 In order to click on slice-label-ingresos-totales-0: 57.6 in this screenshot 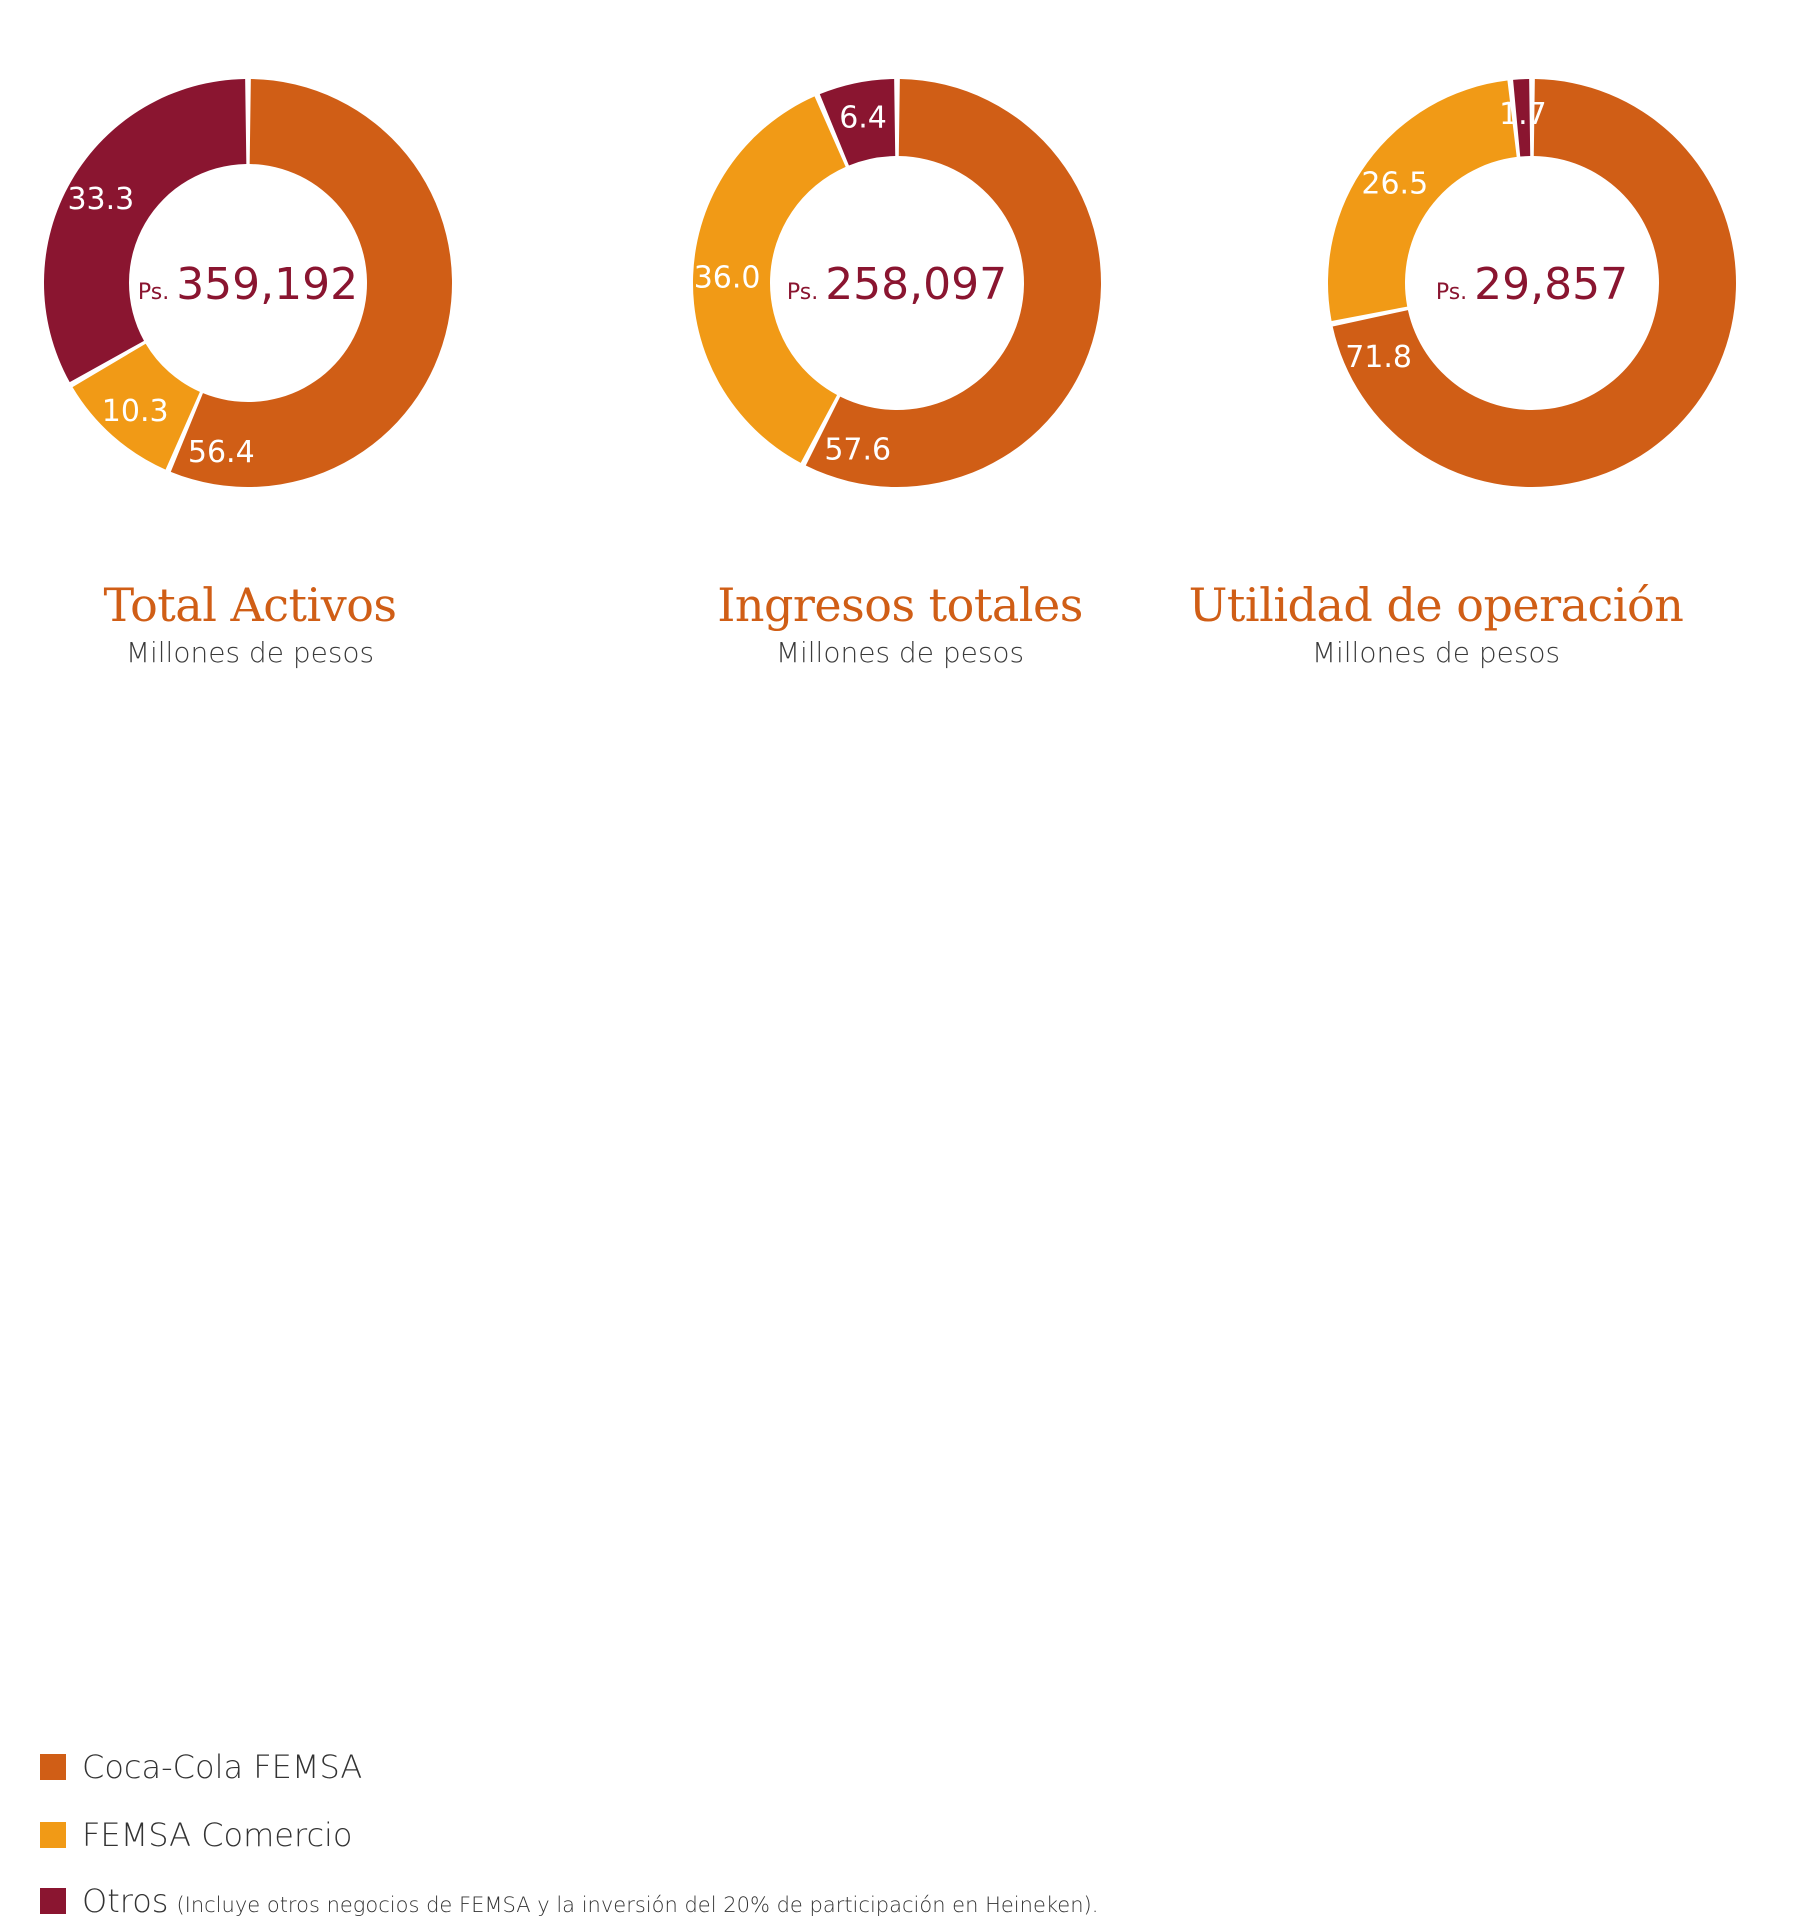, I will do `click(857, 449)`.